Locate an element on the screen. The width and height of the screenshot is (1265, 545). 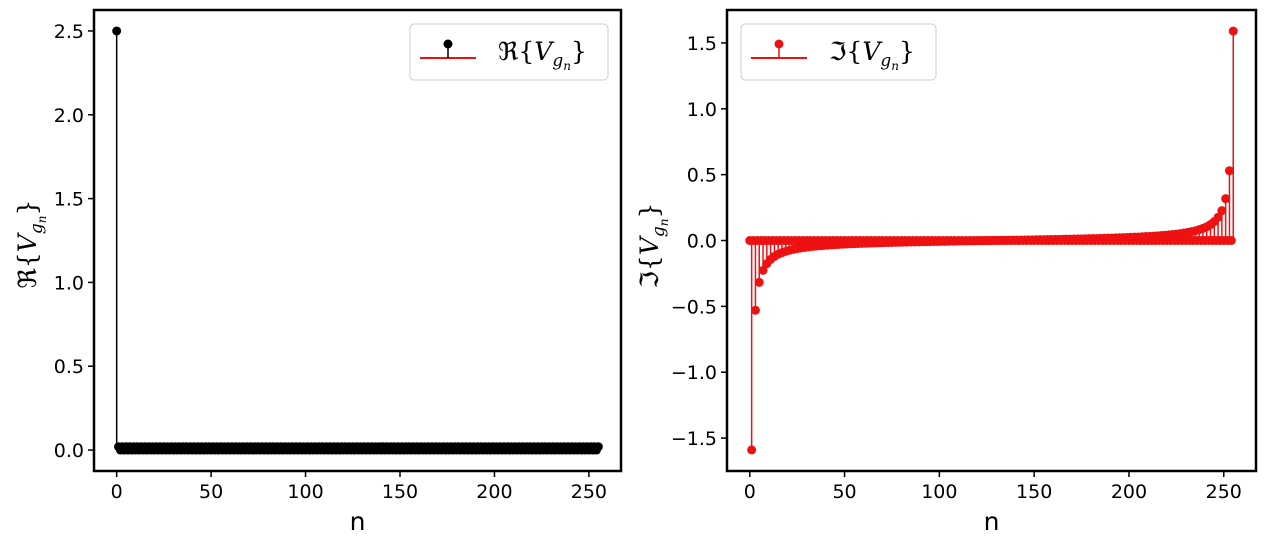
legend-label-prefix: ℑ{ is located at coordinates (845, 51).